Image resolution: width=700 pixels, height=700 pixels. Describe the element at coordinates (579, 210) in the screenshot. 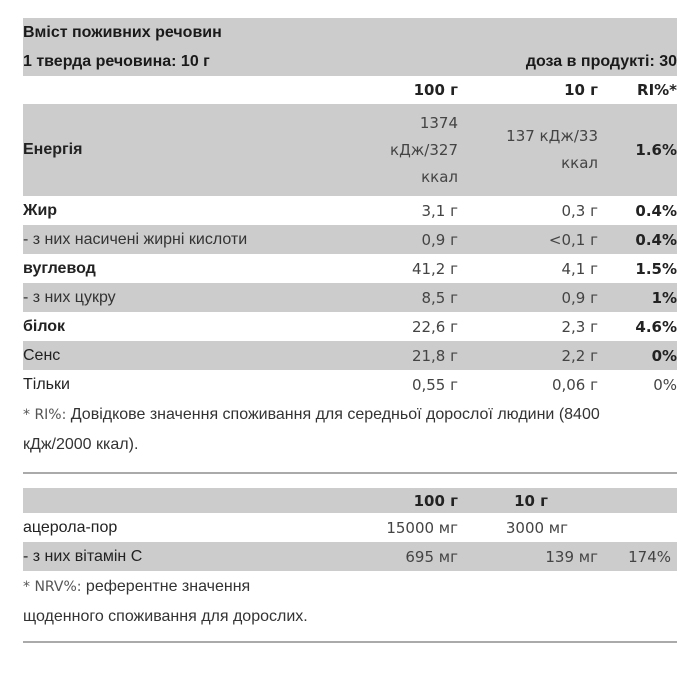

I see `row-per10: 0,3 г` at that location.